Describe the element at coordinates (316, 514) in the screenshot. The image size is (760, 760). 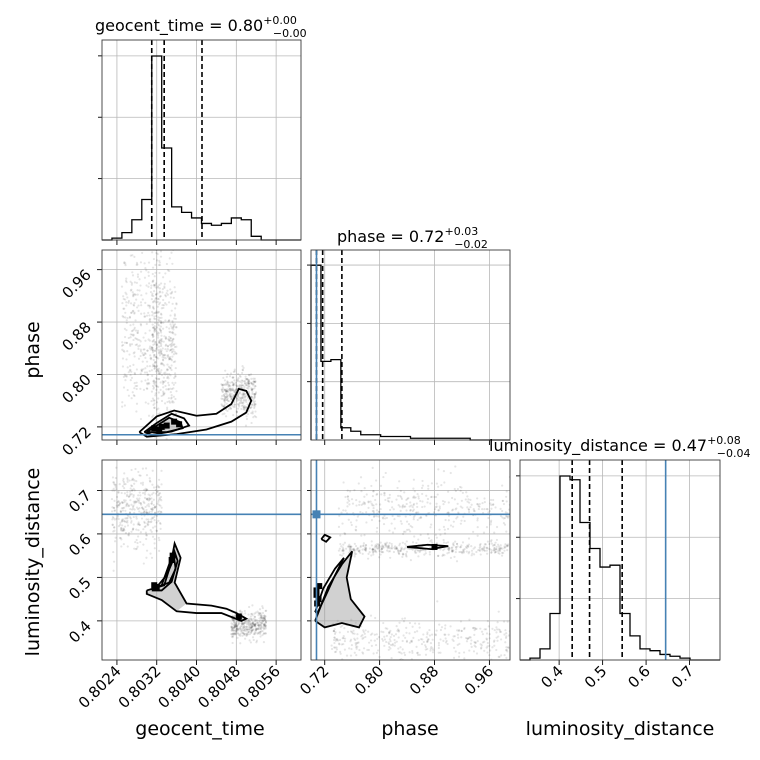
I see `truth-marker-luminosity_distance_vs_phase` at that location.